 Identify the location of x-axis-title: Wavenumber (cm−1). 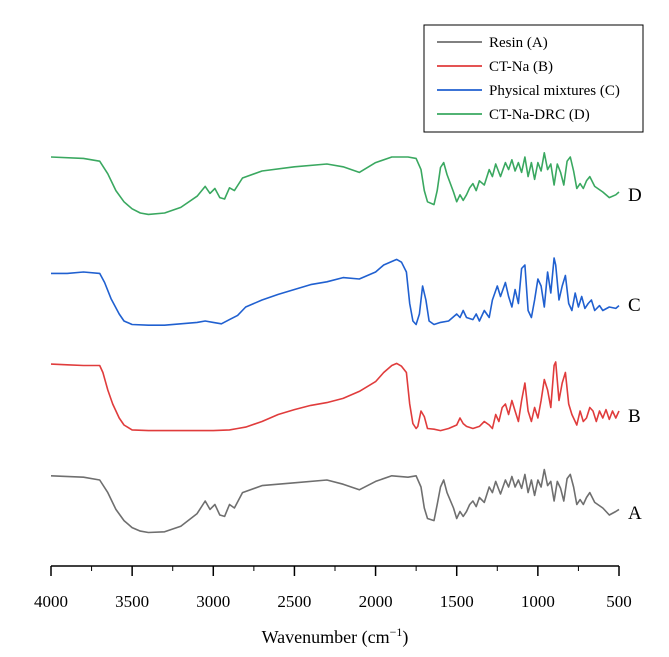
(335, 636).